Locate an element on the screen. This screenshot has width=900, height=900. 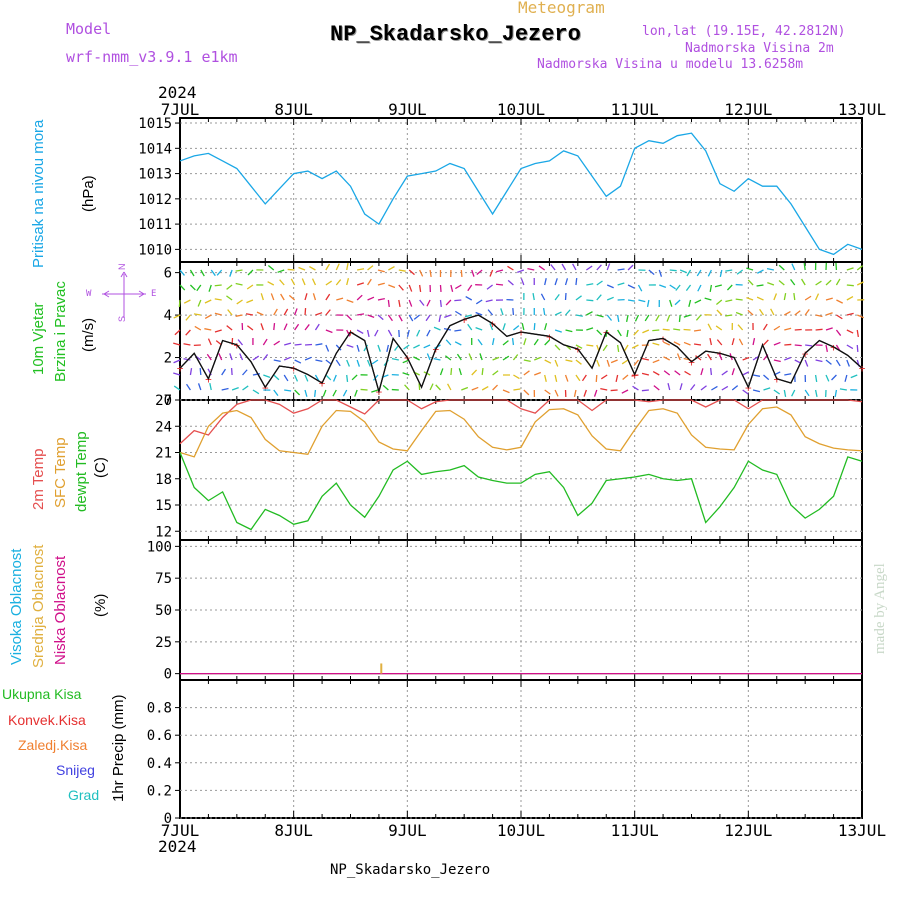
panel-frame-wind is located at coordinates (521, 331).